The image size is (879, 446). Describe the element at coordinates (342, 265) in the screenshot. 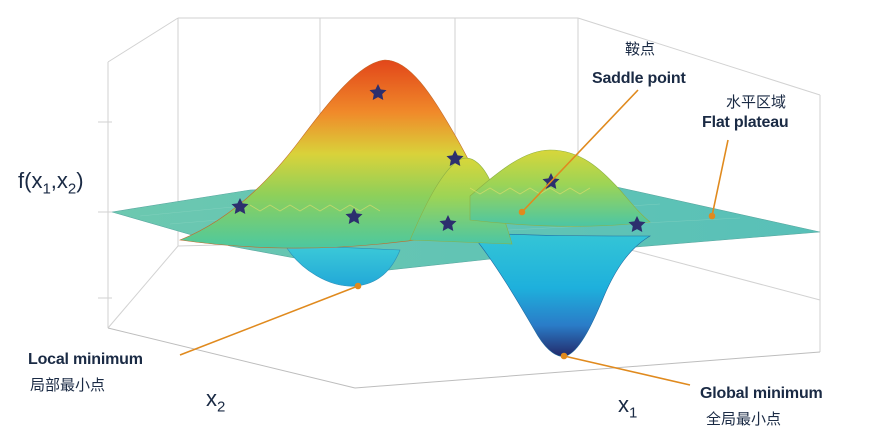

I see `local-minimum-dip` at that location.